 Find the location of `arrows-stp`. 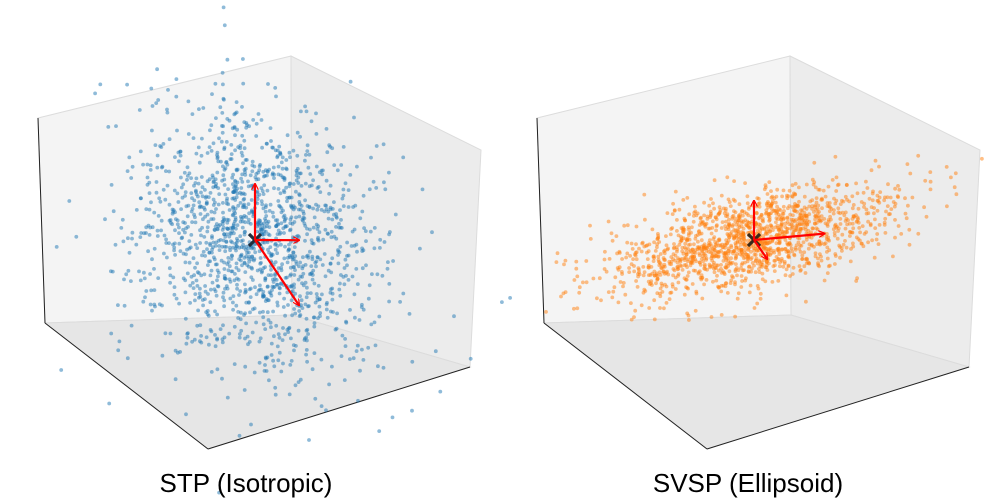

arrows-stp is located at coordinates (273, 244).